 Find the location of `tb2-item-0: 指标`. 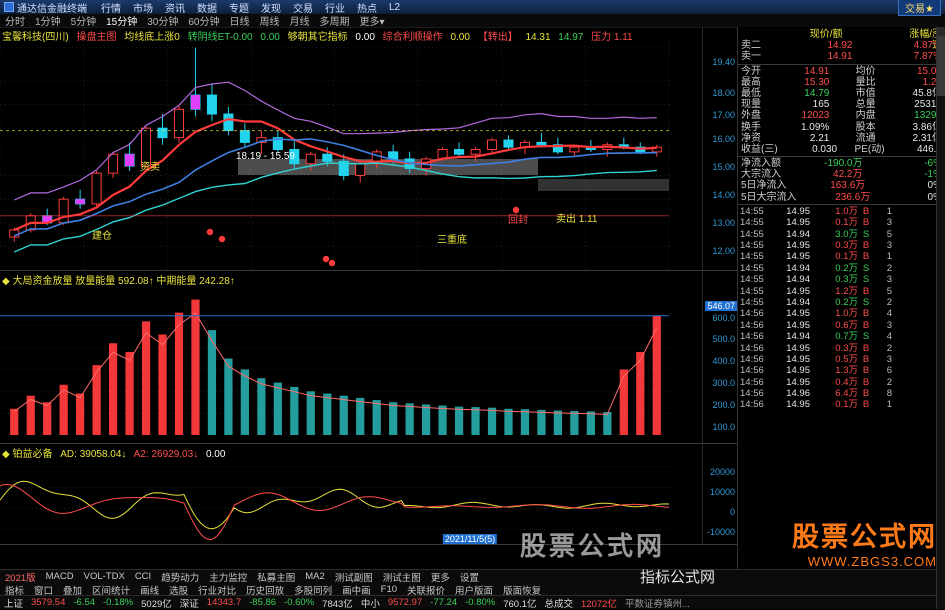

tb2-item-0: 指标 is located at coordinates (15, 591).